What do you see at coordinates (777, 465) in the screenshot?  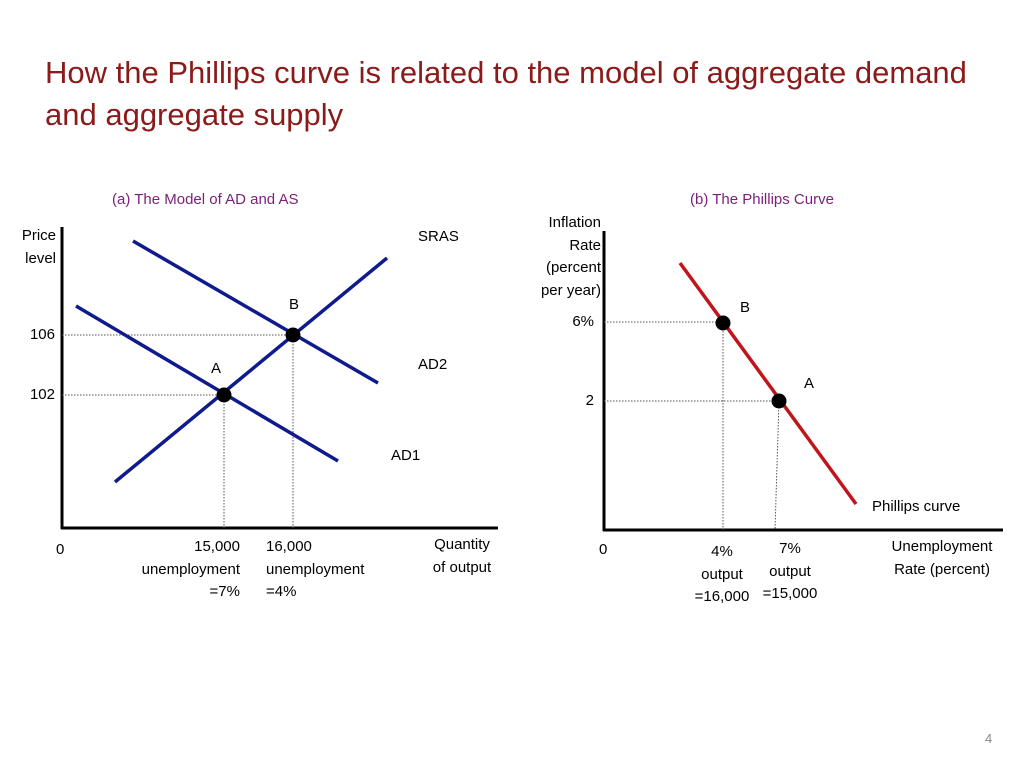 I see `guide-line` at bounding box center [777, 465].